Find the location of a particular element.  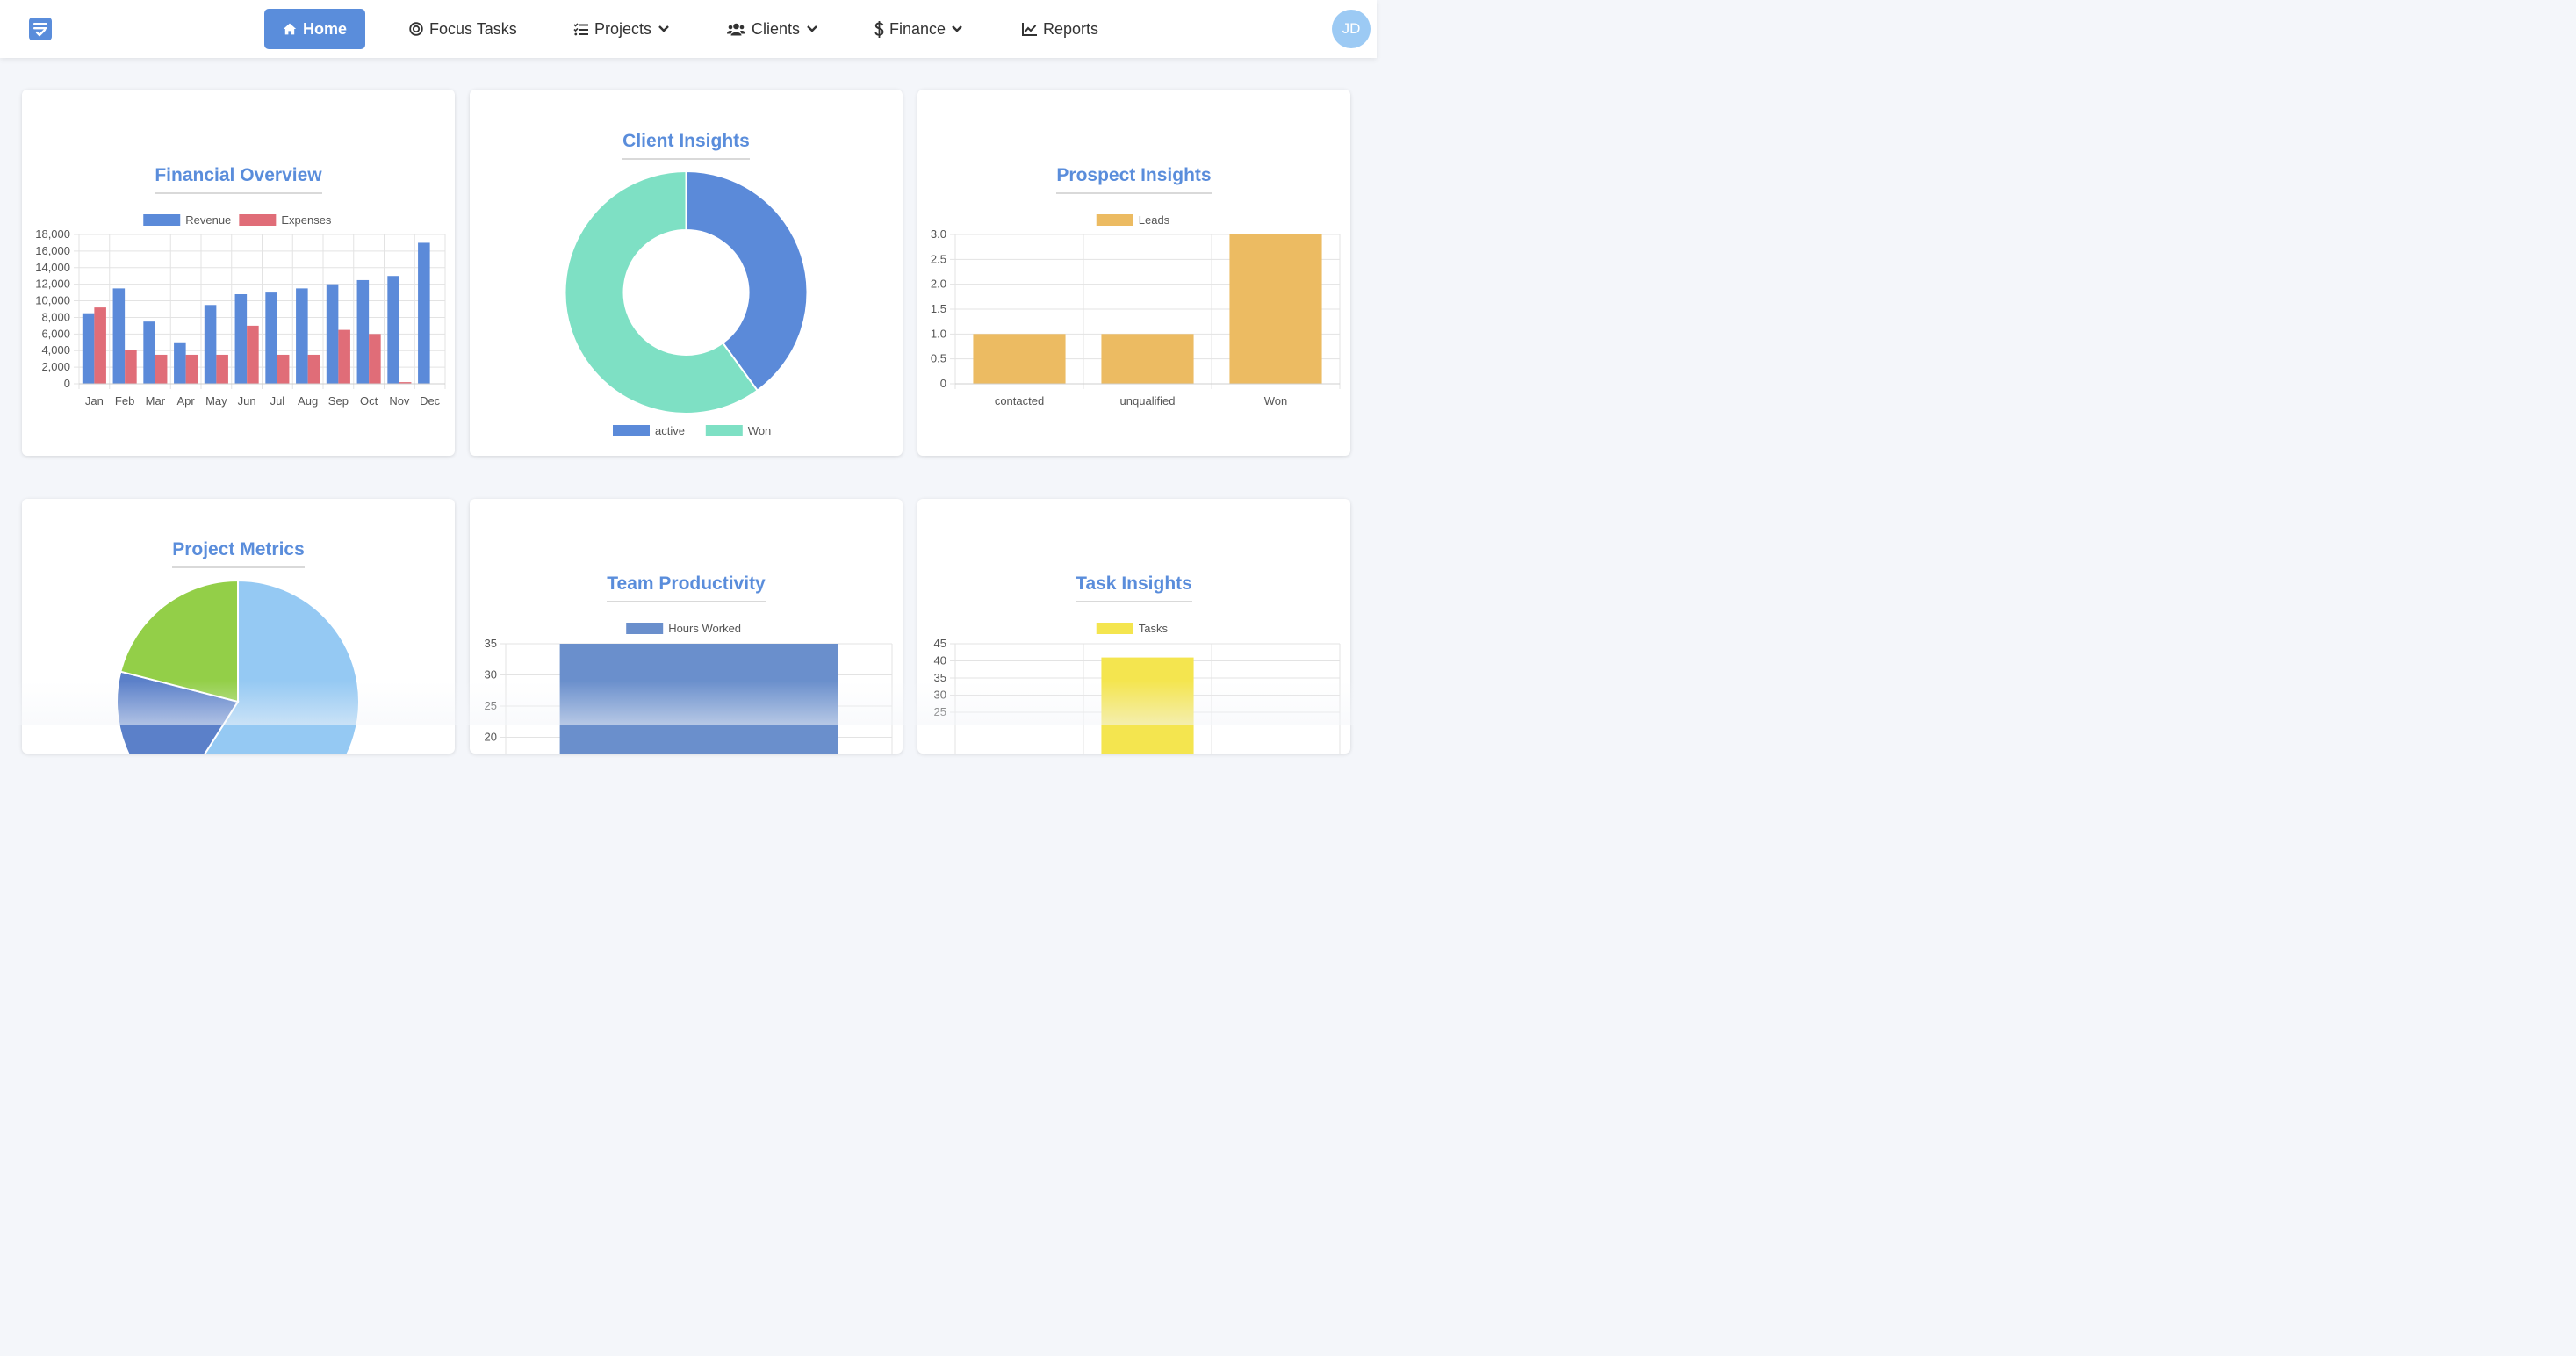

task-insights-chart: Tasks 45 40 35 30 25 is located at coordinates (1137, 688).